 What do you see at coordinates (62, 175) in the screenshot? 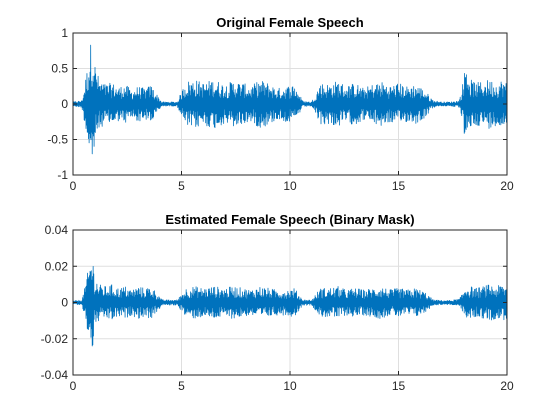
I see `y-tick-label: -1` at bounding box center [62, 175].